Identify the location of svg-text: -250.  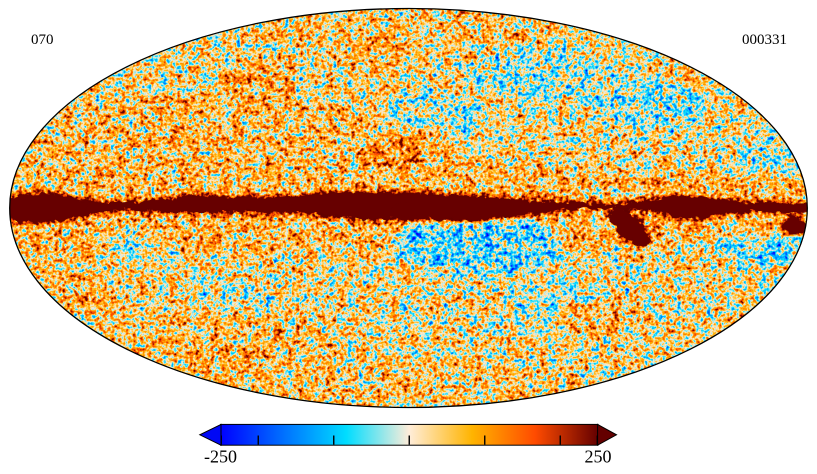
(220, 457).